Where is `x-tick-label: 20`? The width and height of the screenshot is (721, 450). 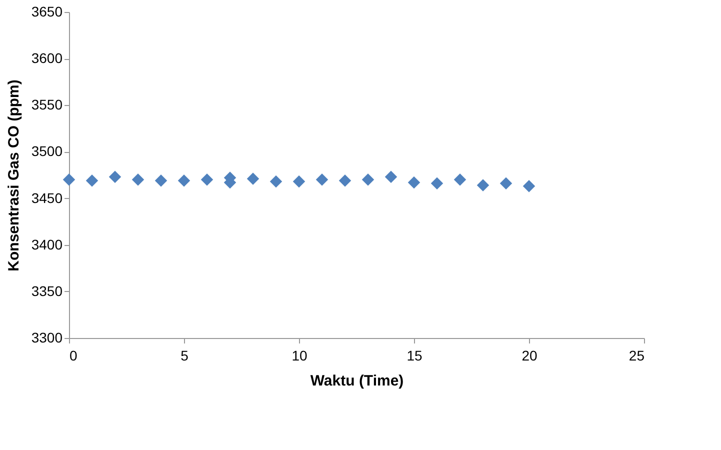
x-tick-label: 20 is located at coordinates (530, 356).